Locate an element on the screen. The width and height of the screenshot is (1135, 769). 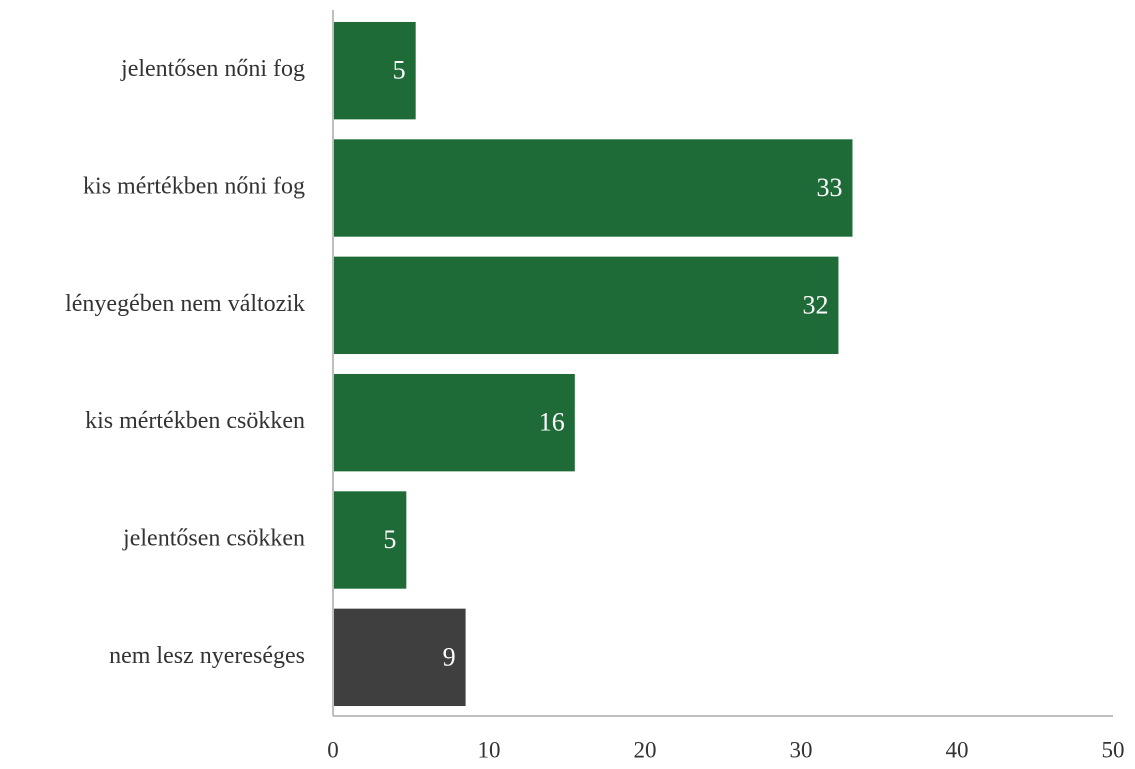
y-tick-label: kis mértékben csökken is located at coordinates (195, 421).